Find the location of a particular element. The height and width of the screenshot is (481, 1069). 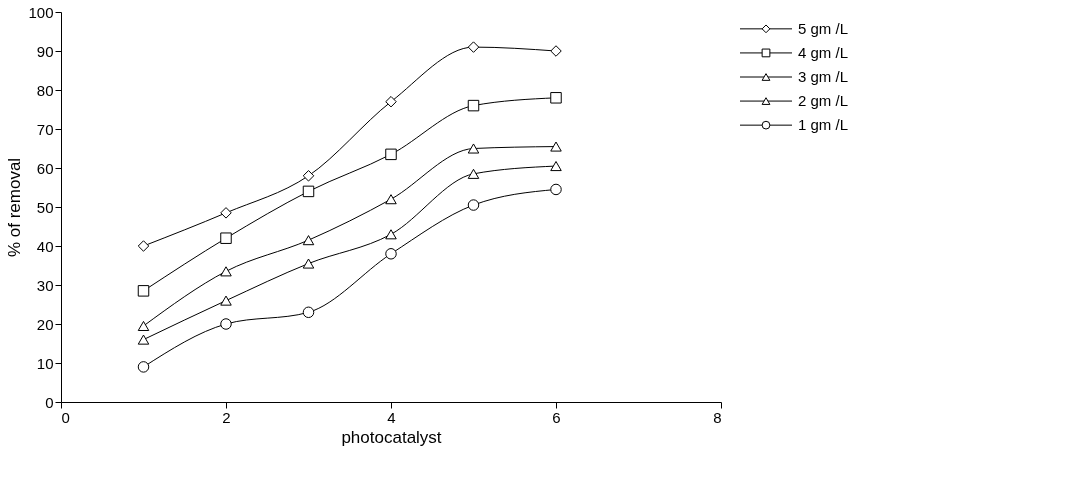

y-tick-label: 70 is located at coordinates (45, 129).